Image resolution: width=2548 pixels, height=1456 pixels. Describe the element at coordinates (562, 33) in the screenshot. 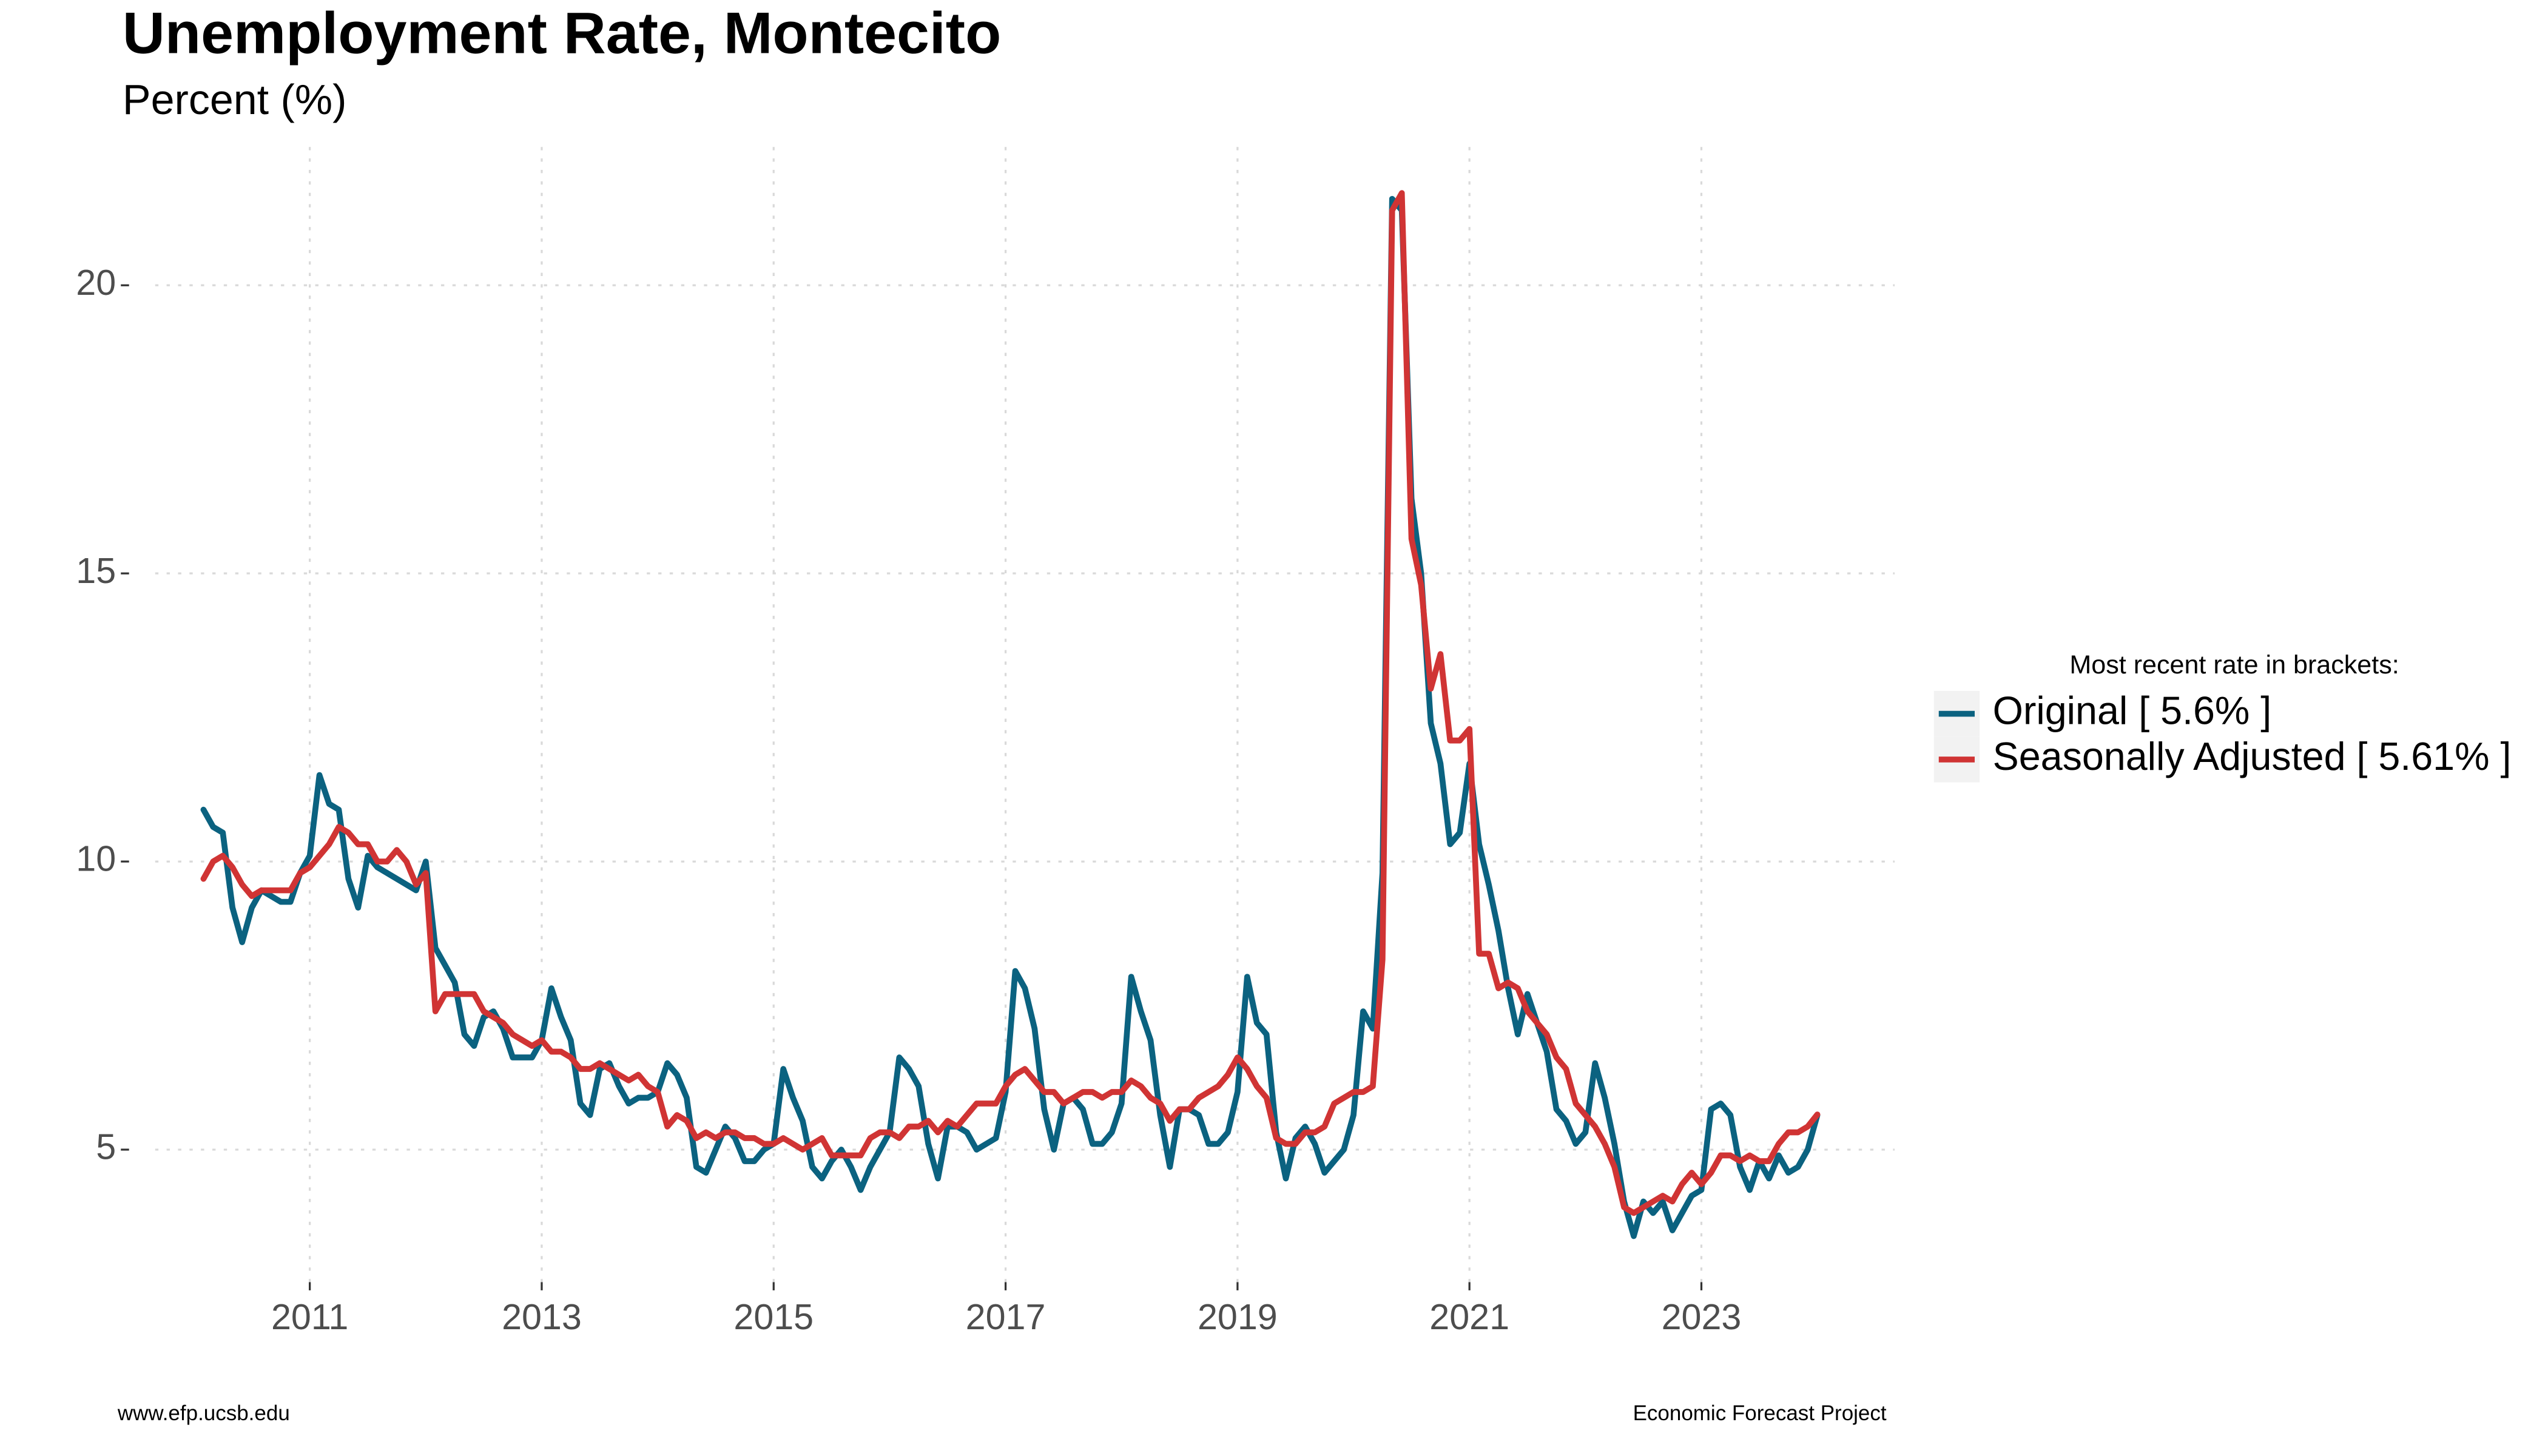

I see `chart-title: Unemployment Rate, Montecito` at that location.